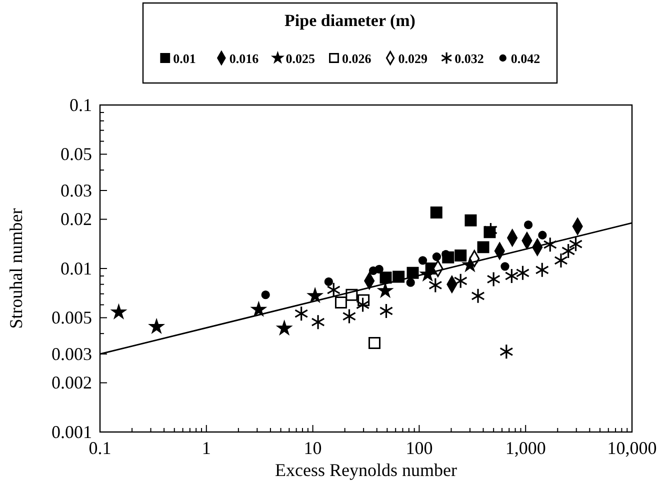 This screenshot has height=481, width=671. I want to click on legend-label: 0.025, so click(301, 58).